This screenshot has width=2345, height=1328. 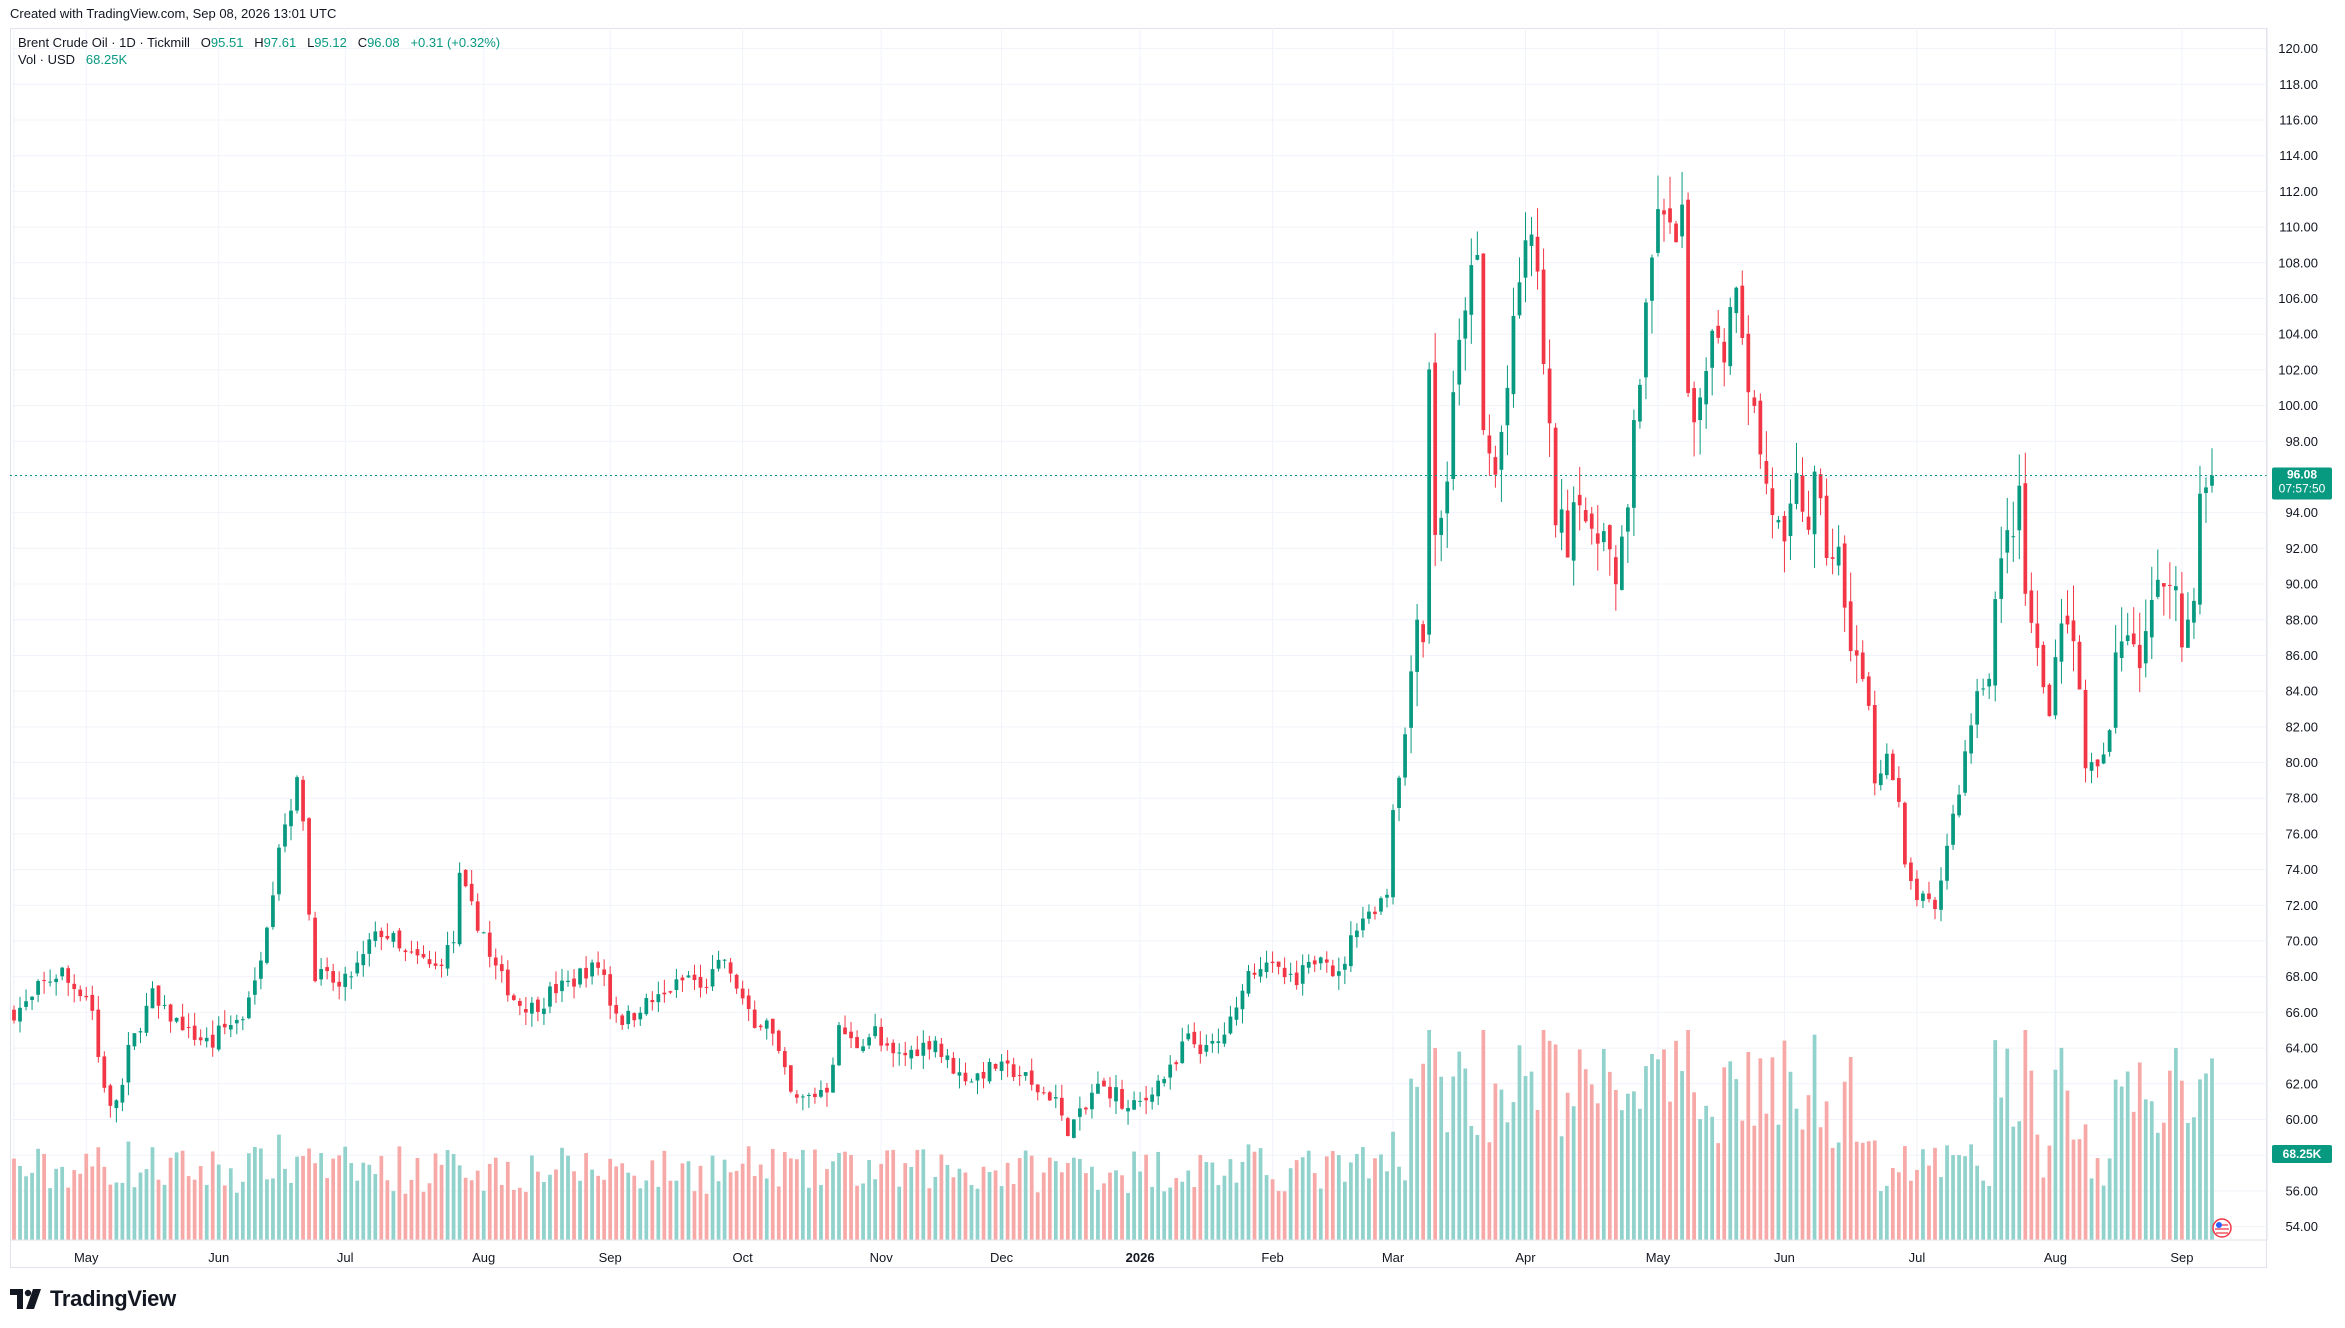 What do you see at coordinates (882, 1257) in the screenshot?
I see `time-tick-label: Nov` at bounding box center [882, 1257].